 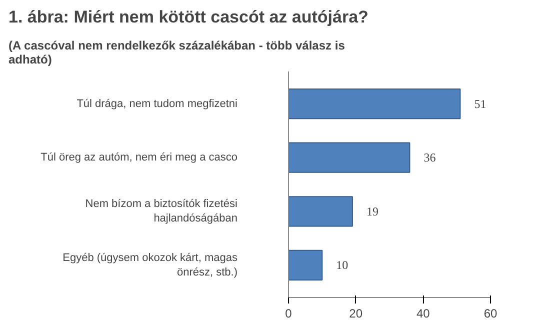 I want to click on data-label: 10, so click(x=342, y=265).